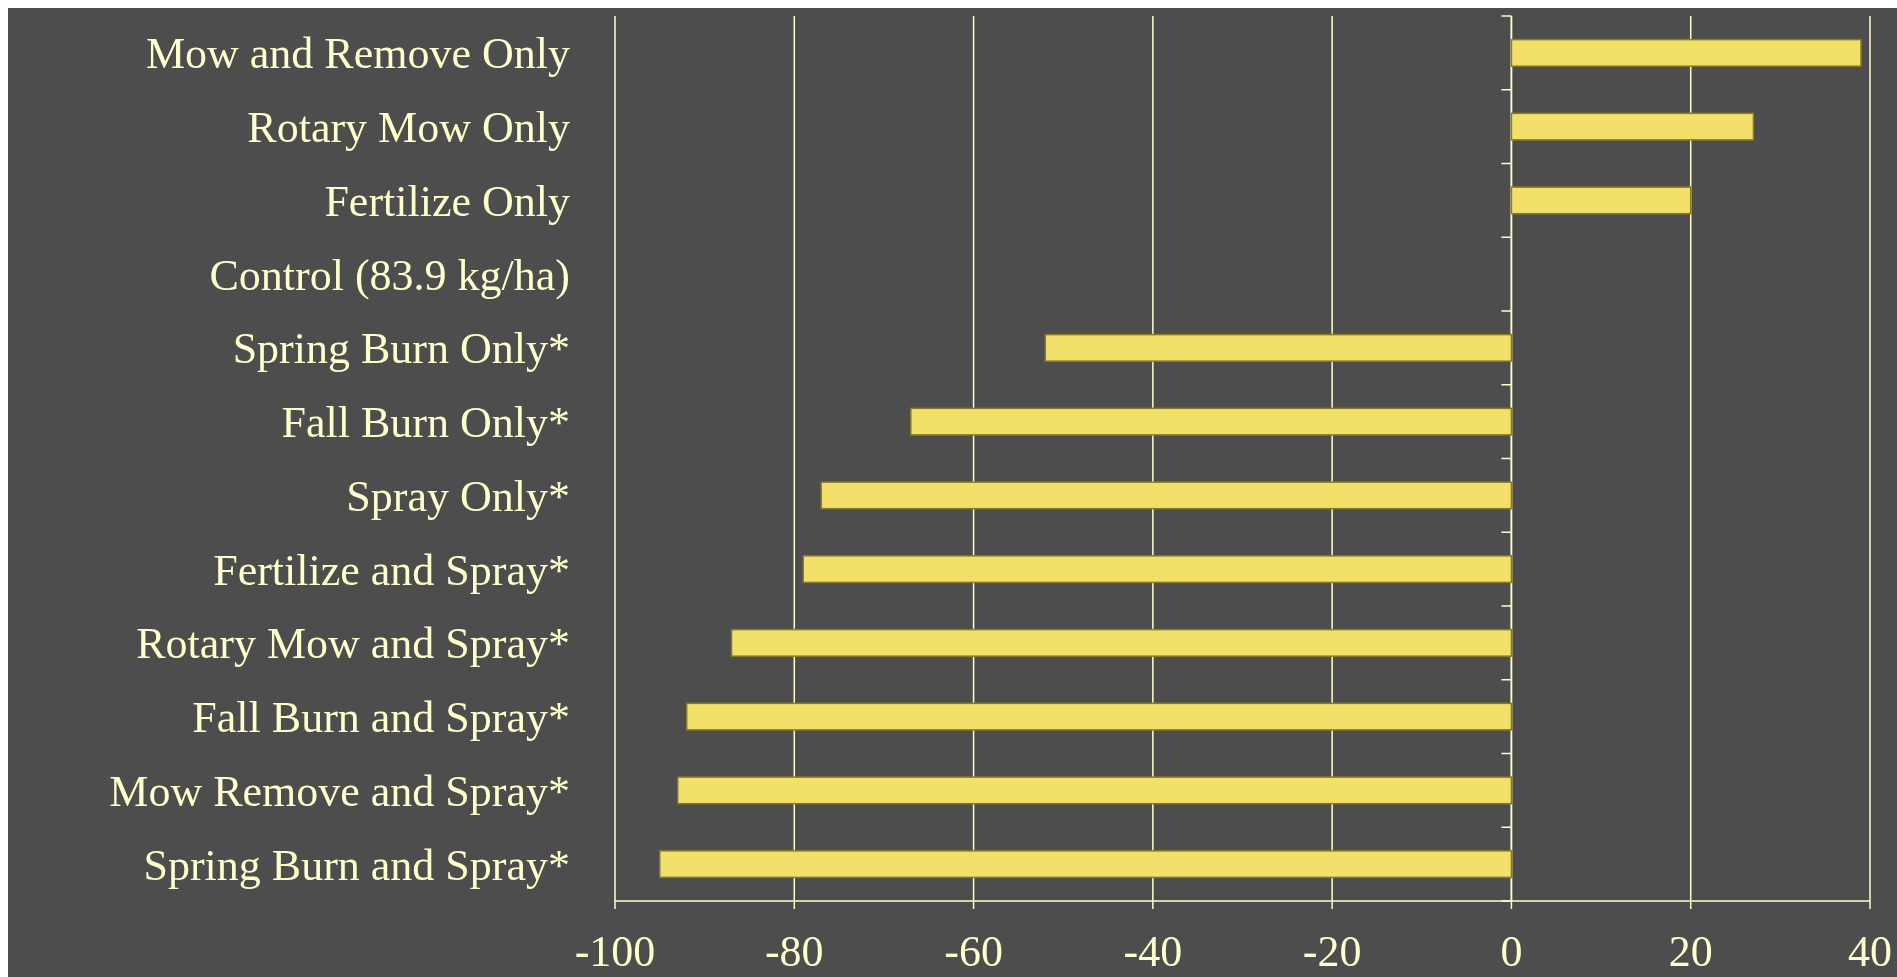  What do you see at coordinates (794, 951) in the screenshot?
I see `x-tick-label: -80` at bounding box center [794, 951].